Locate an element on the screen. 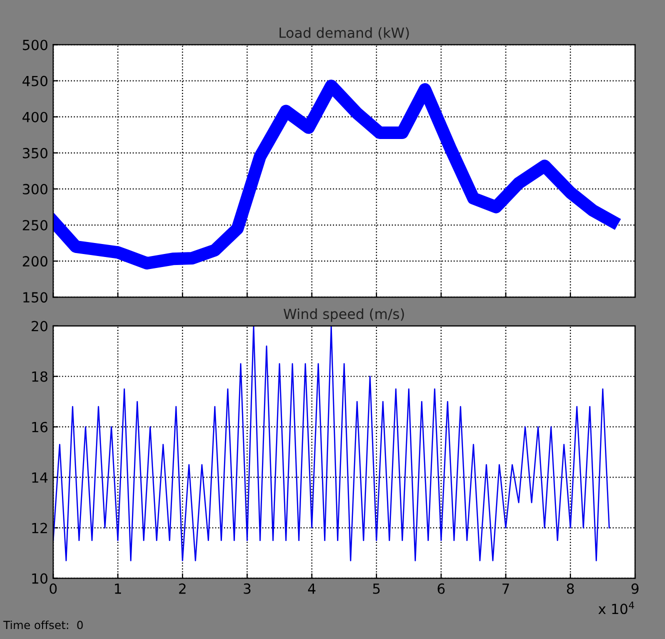 This screenshot has width=665, height=639. x-tick-label: 0 is located at coordinates (53, 588).